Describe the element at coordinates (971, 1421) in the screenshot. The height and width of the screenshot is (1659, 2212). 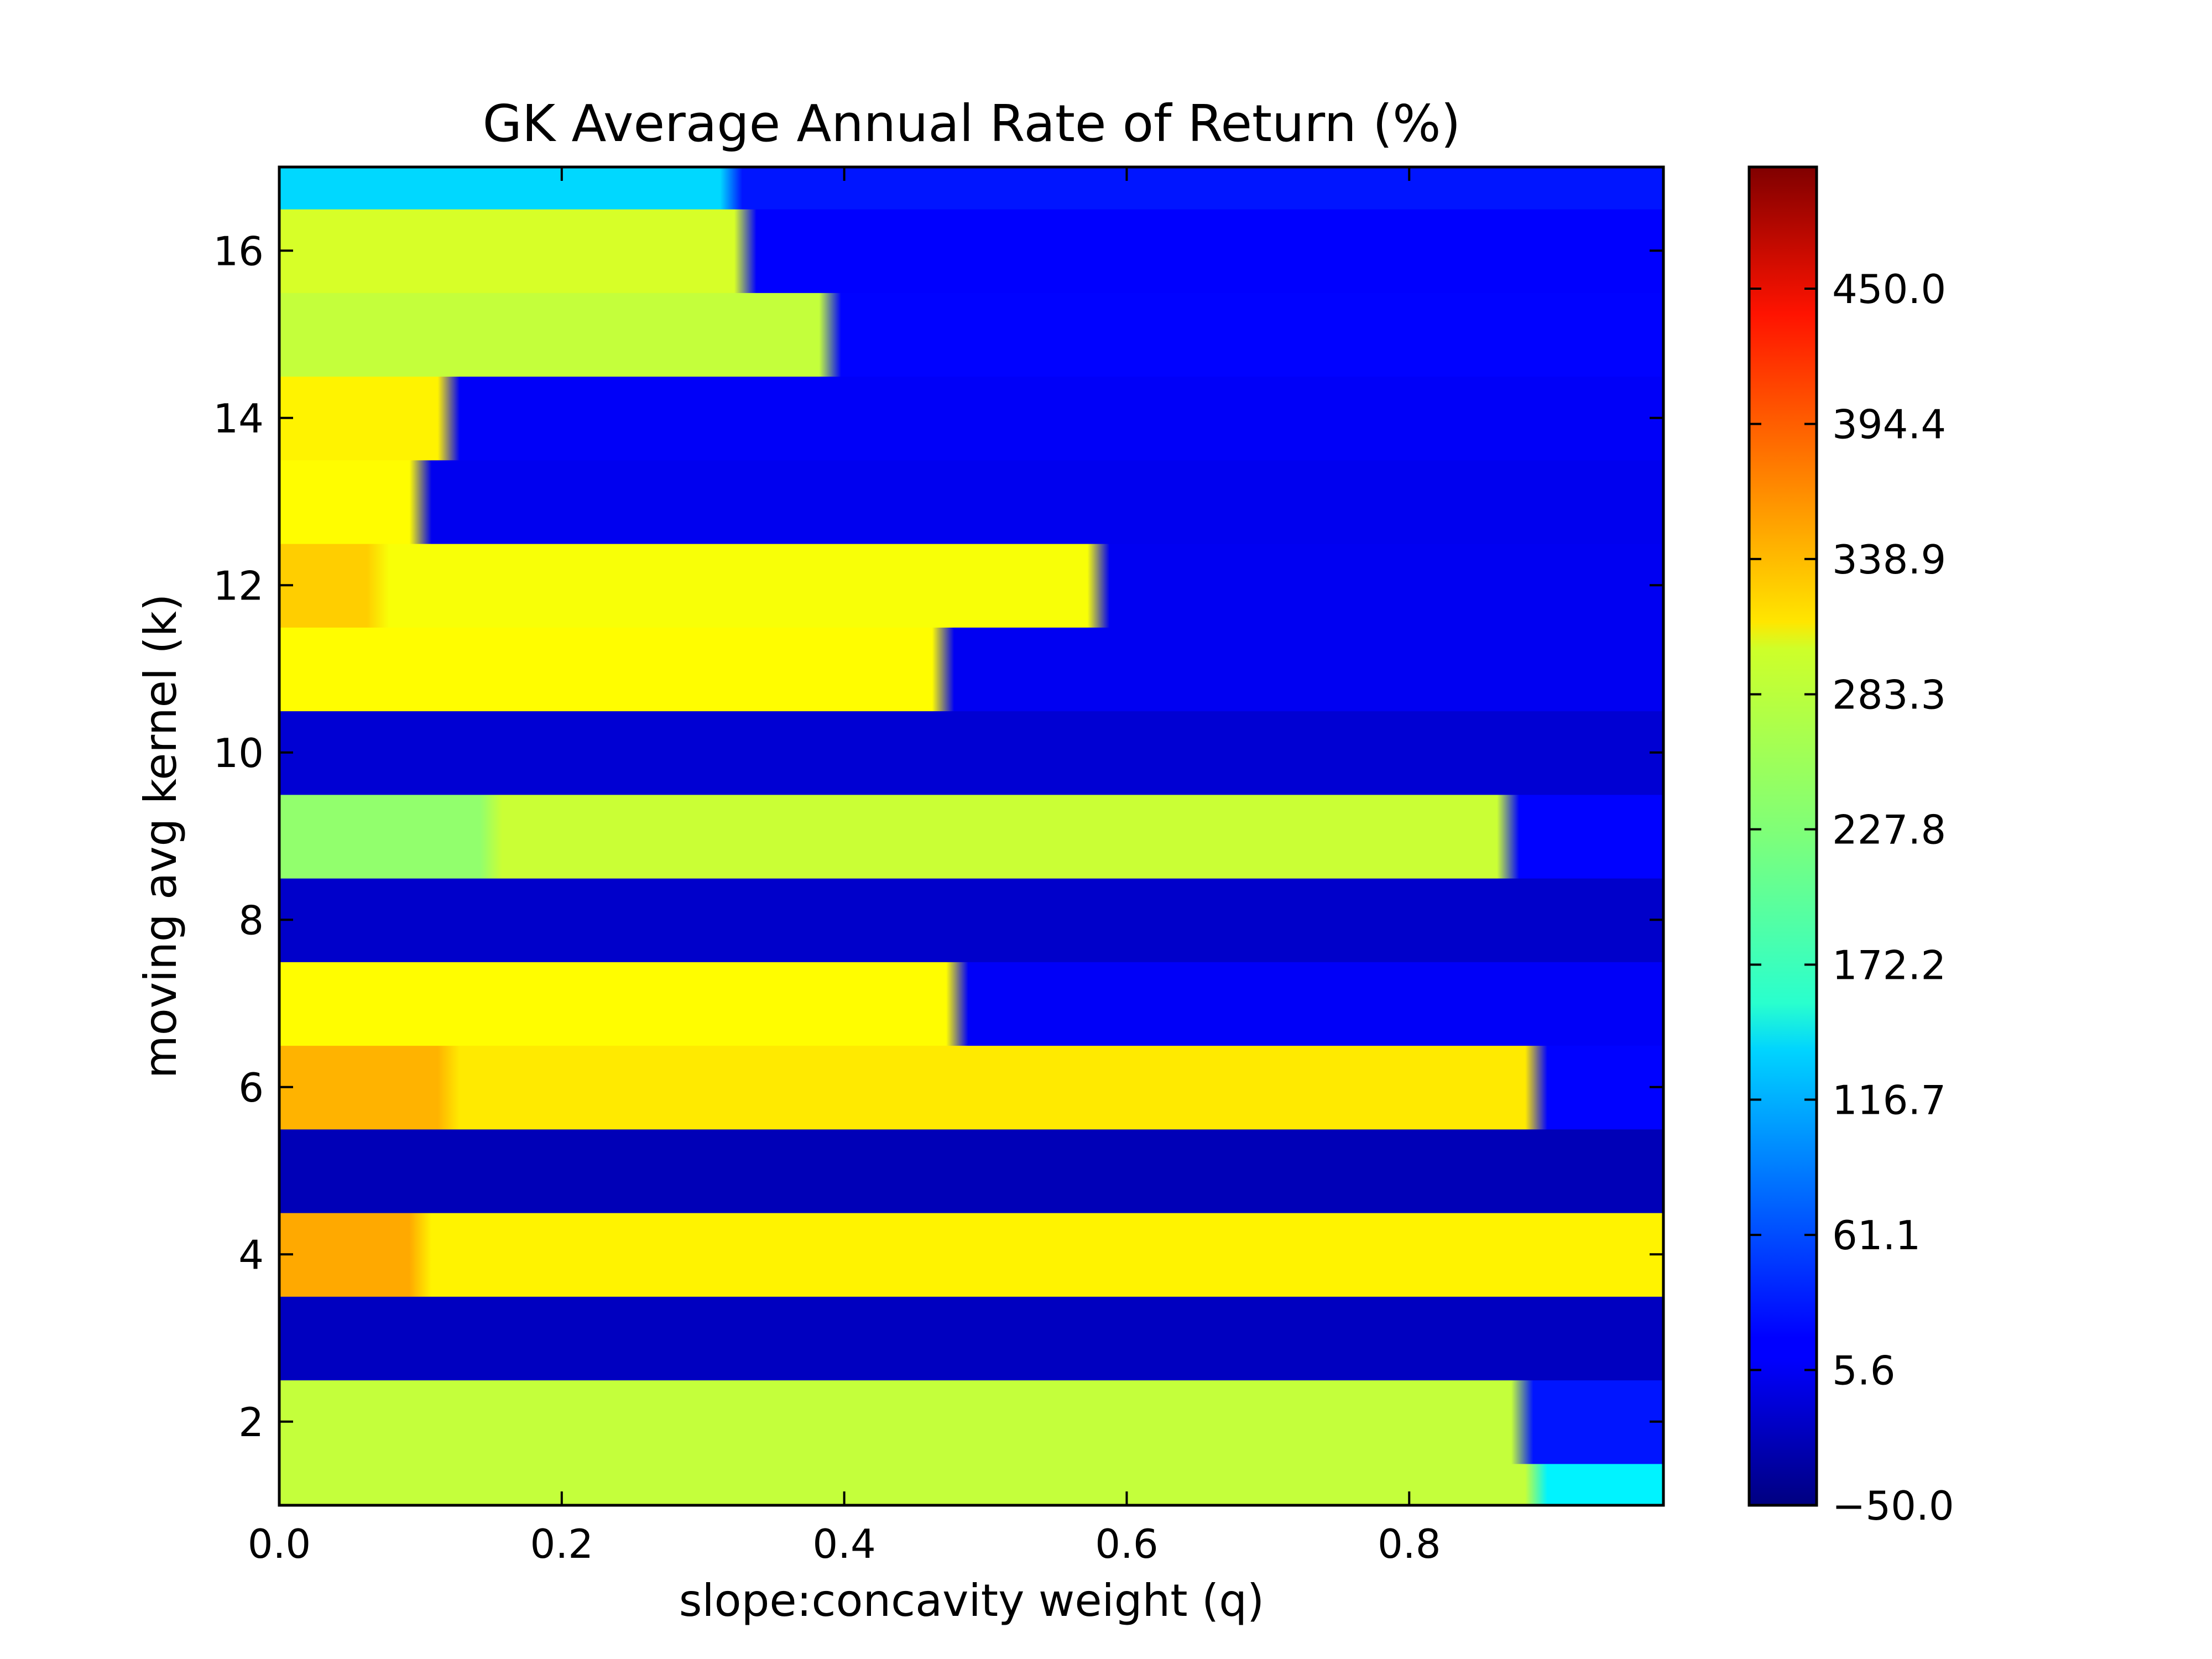
I see `heatmap-row-k2` at that location.